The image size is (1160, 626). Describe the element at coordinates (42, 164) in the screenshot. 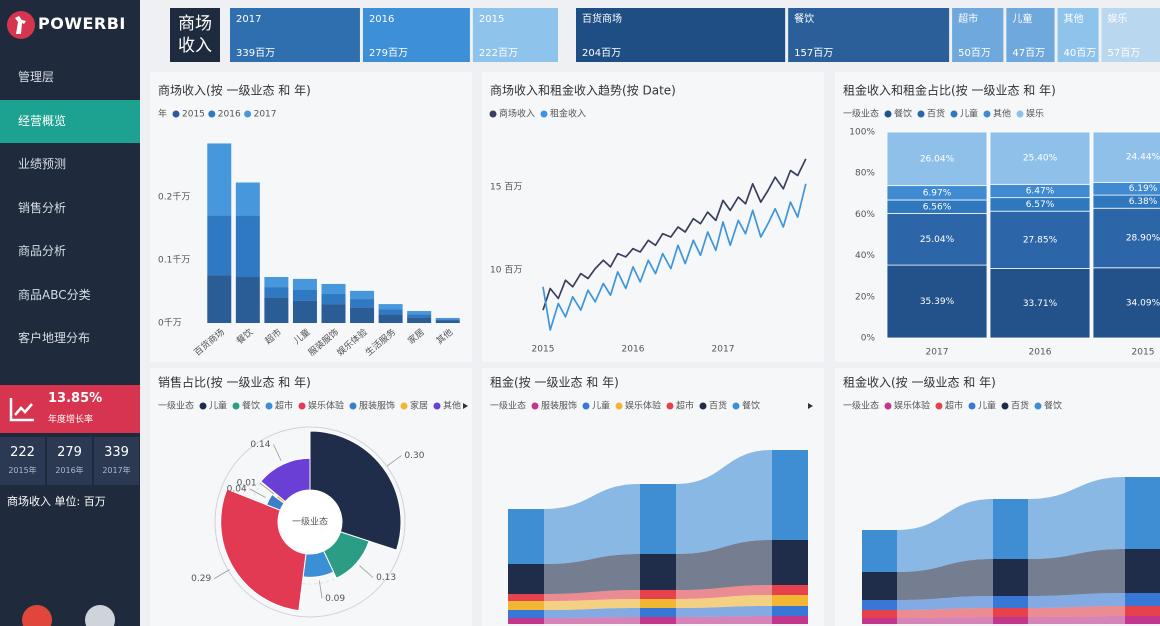

I see `menu-item: 业绩预测` at that location.